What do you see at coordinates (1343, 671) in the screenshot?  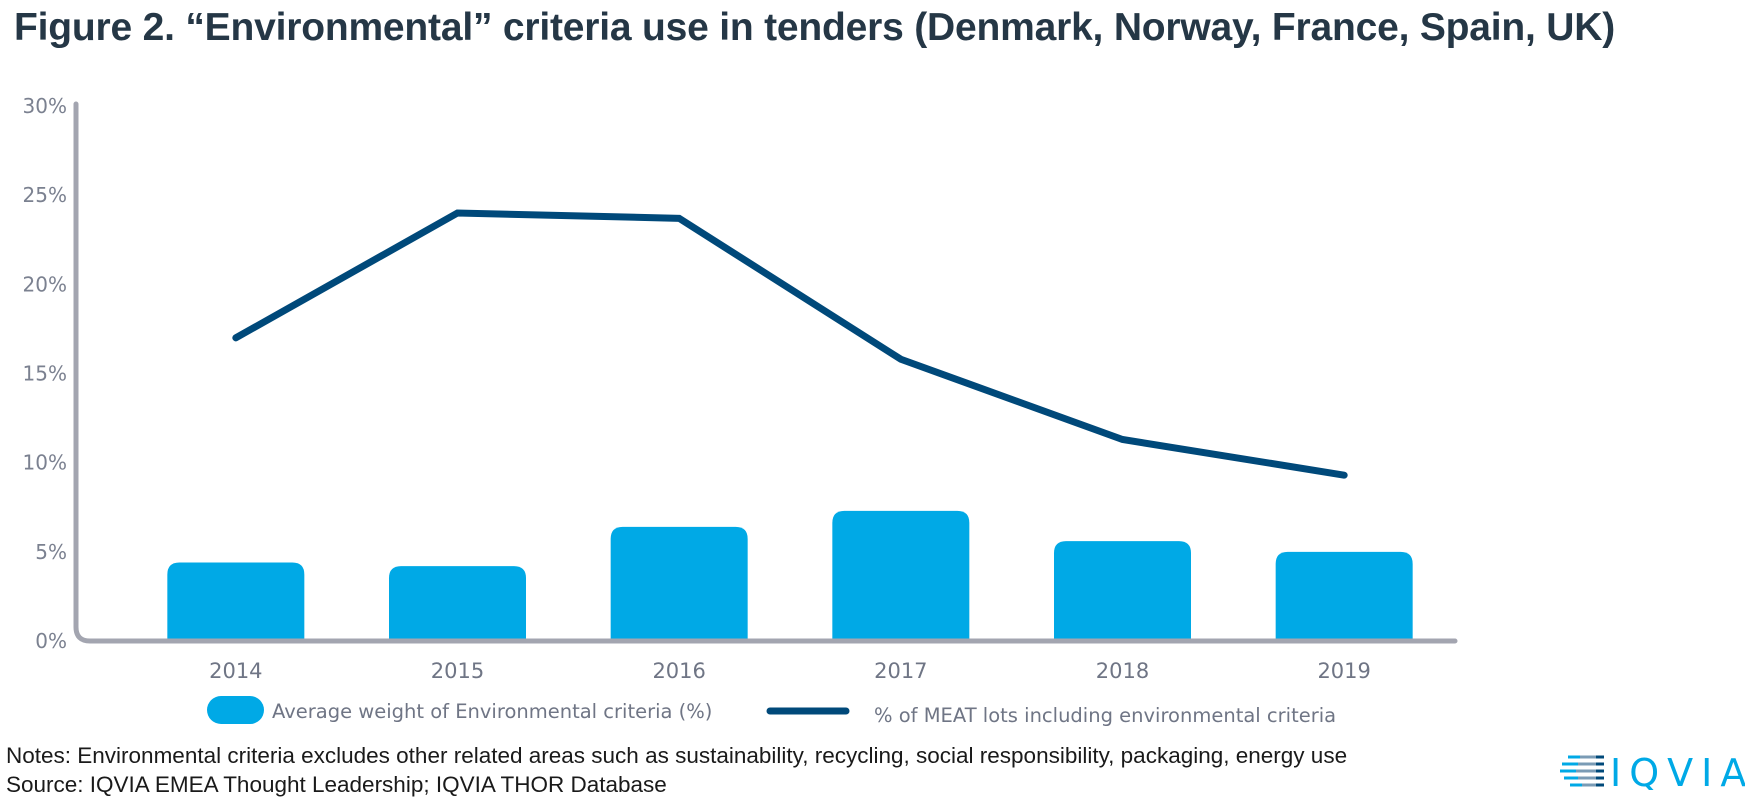 I see `x-tick-label: 2019` at bounding box center [1343, 671].